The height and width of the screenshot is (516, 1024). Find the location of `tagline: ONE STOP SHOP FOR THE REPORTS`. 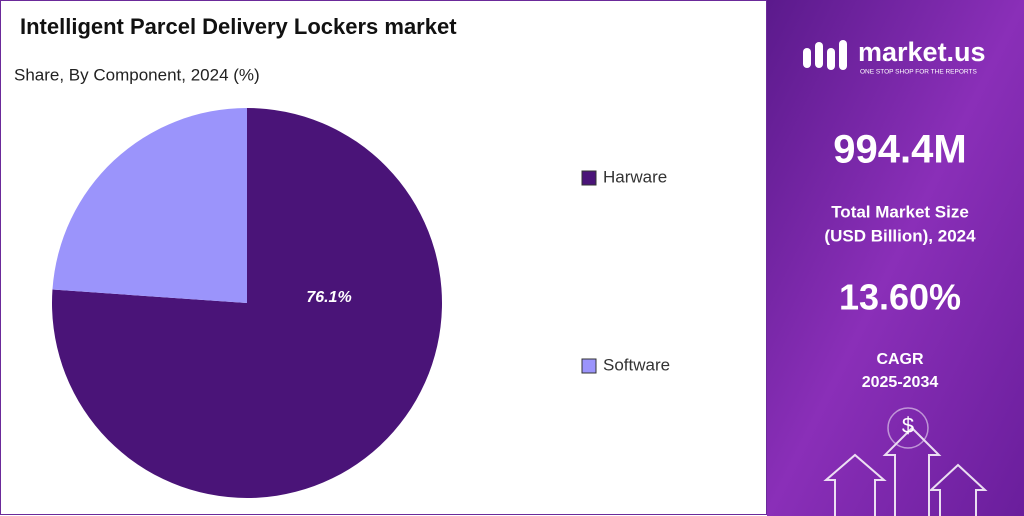

tagline: ONE STOP SHOP FOR THE REPORTS is located at coordinates (918, 72).